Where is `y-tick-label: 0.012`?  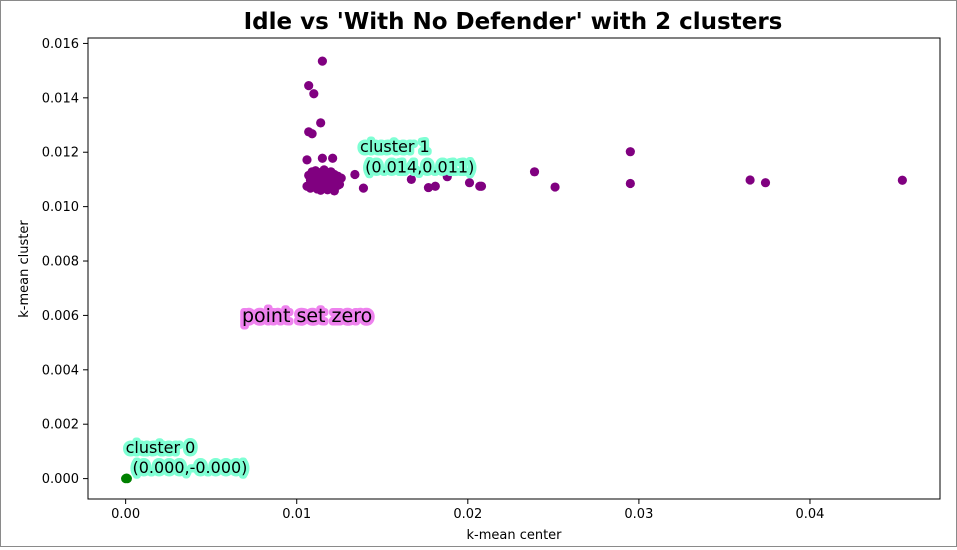
y-tick-label: 0.012 is located at coordinates (60, 153).